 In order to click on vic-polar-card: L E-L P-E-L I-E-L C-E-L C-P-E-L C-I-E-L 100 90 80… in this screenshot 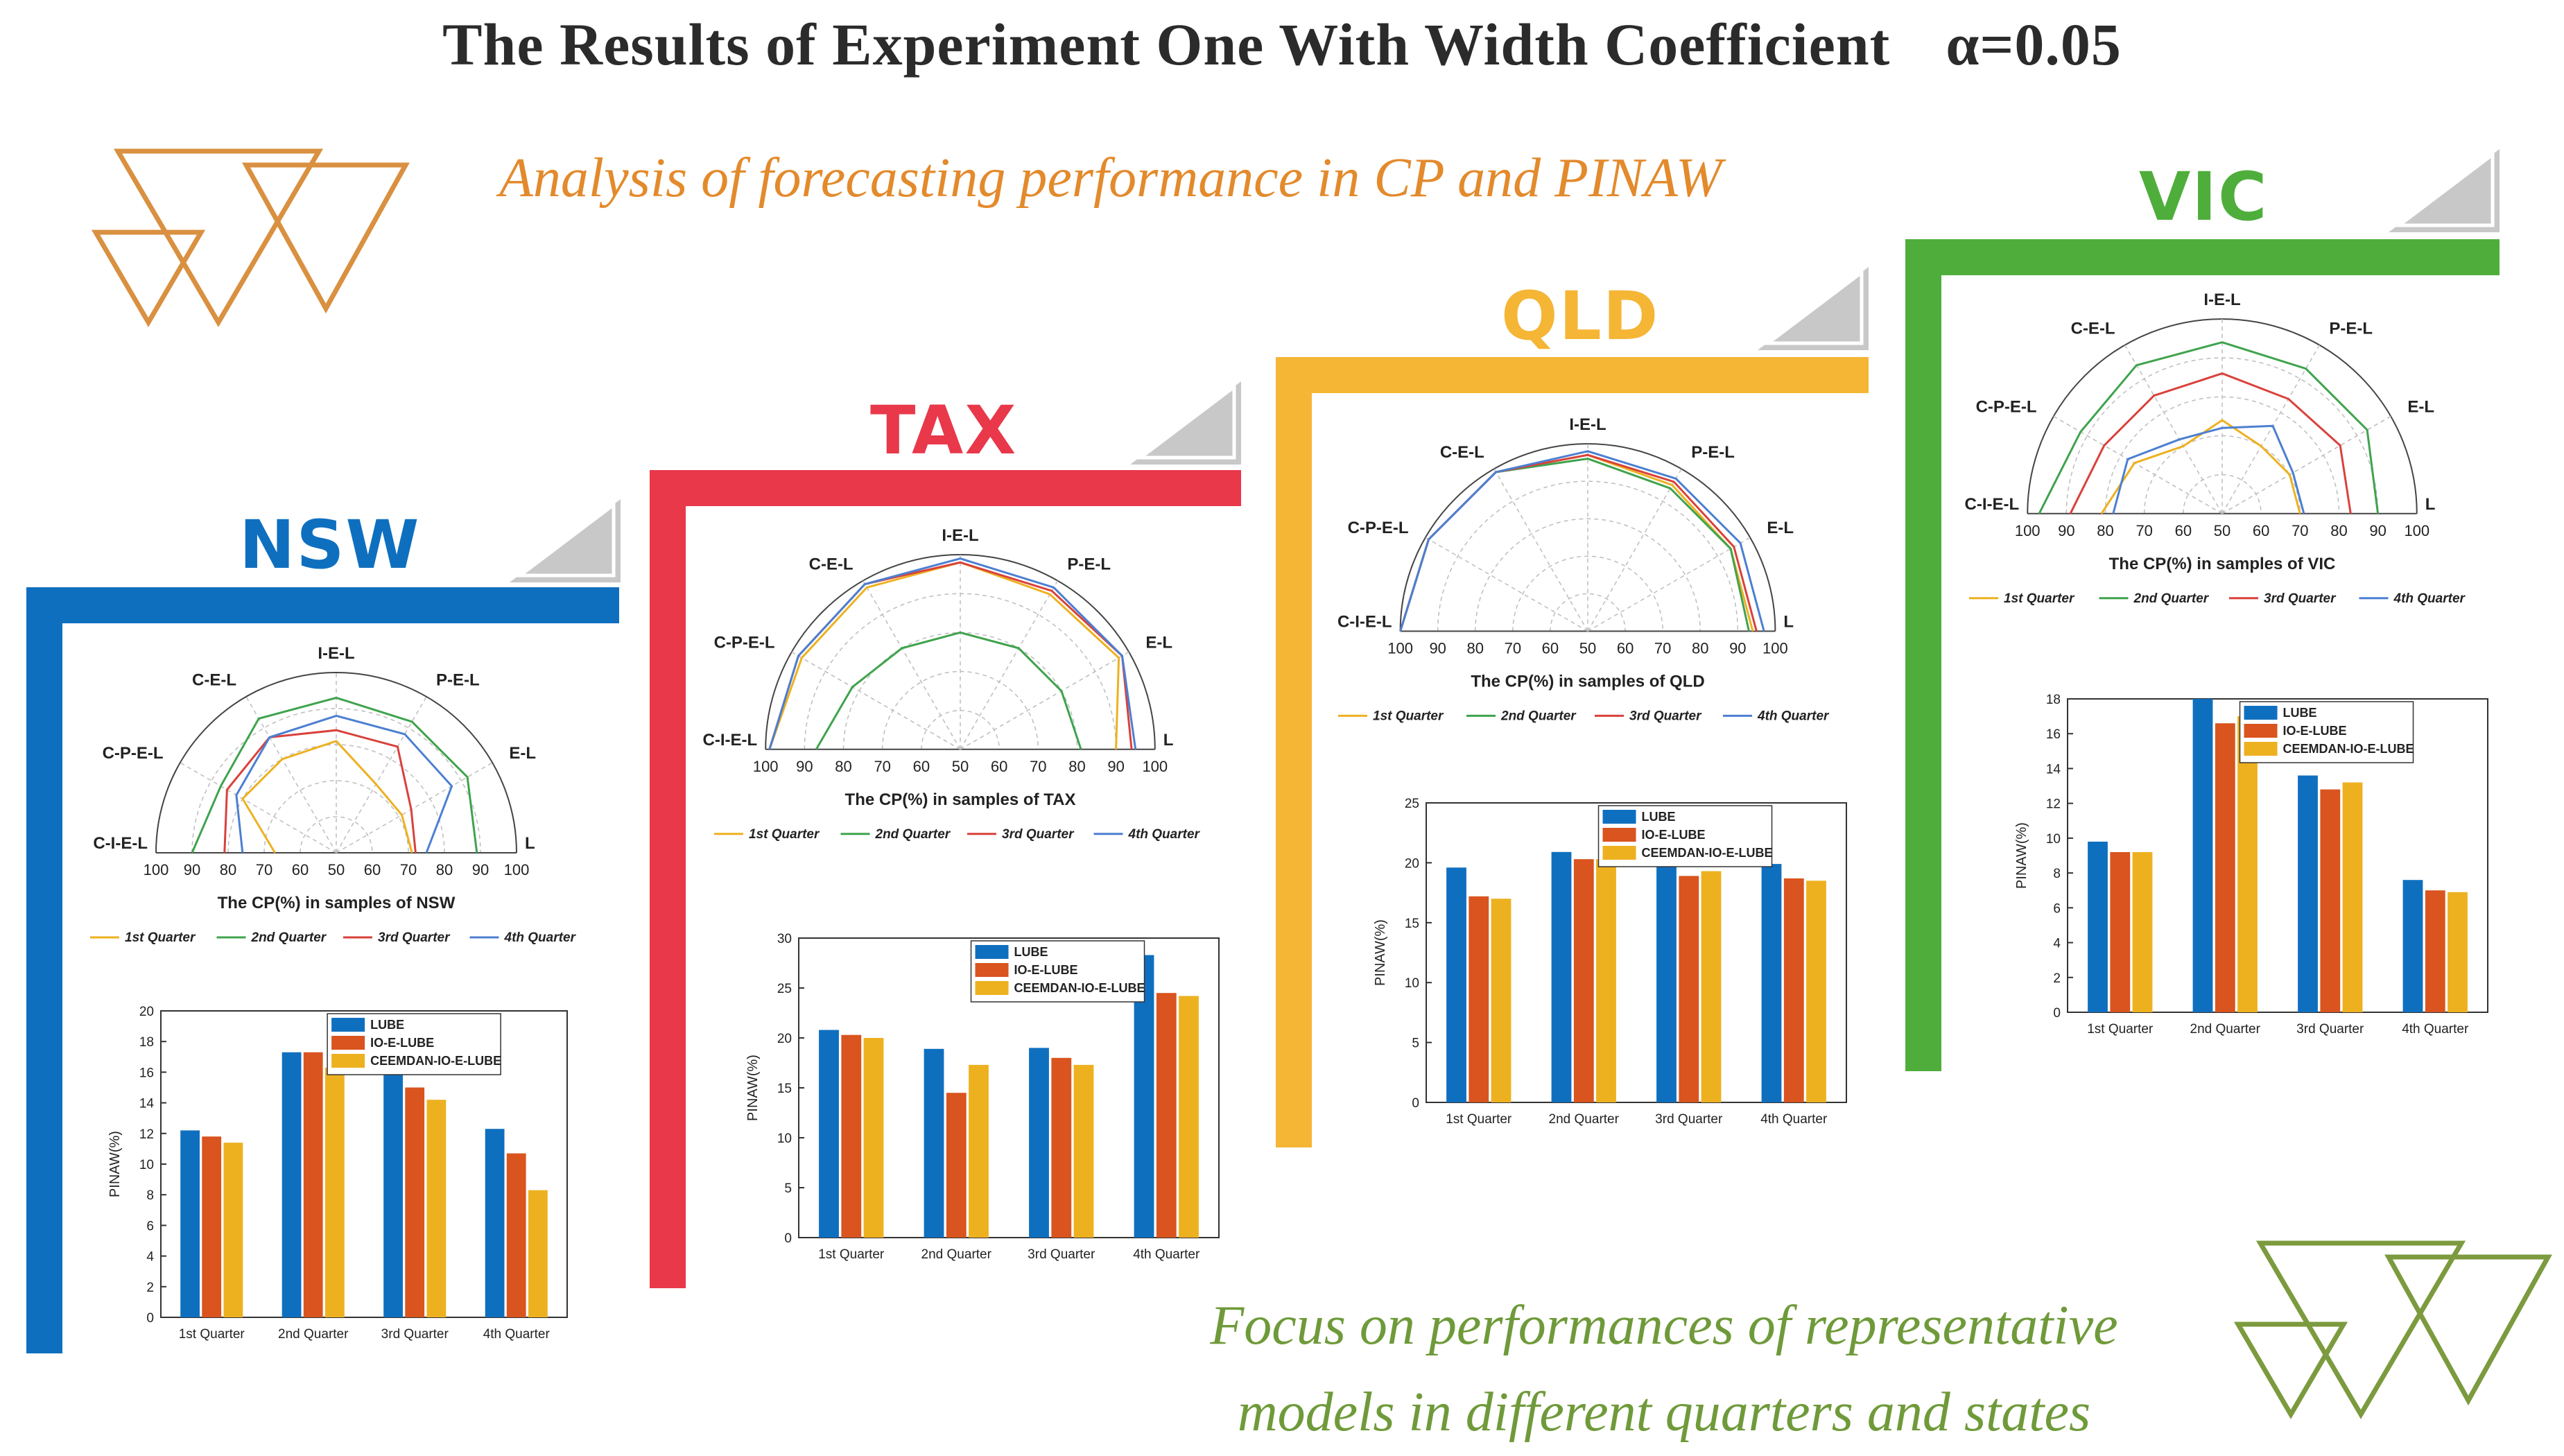, I will do `click(2229, 478)`.